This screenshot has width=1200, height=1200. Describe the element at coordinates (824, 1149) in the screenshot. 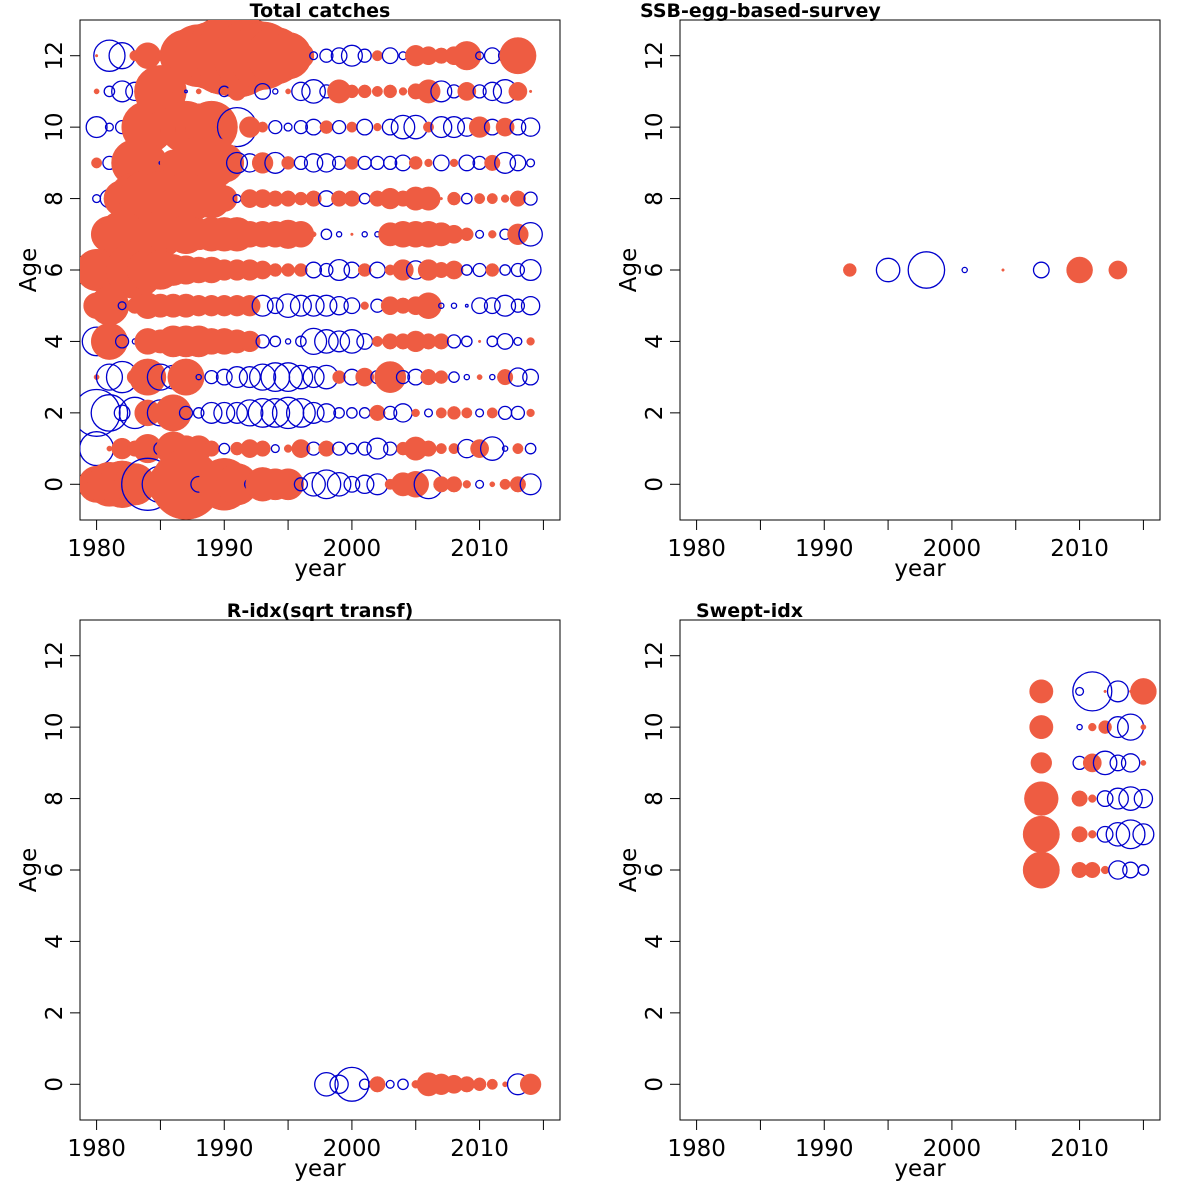

I see `x-tick-label: 1990` at that location.